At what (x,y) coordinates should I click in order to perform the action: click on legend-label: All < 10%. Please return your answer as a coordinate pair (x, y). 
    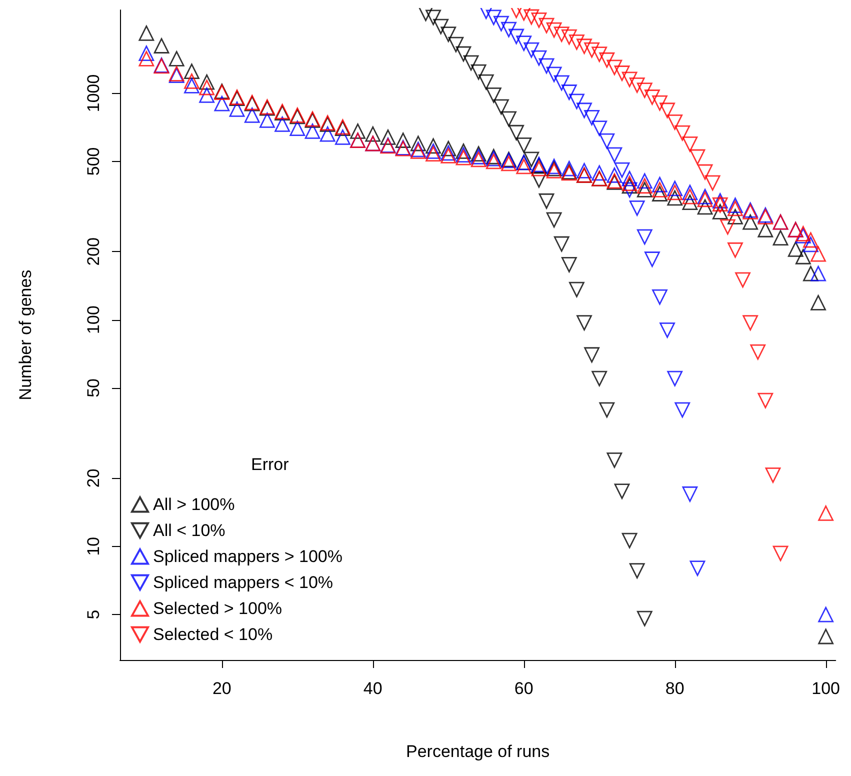
    Looking at the image, I should click on (189, 530).